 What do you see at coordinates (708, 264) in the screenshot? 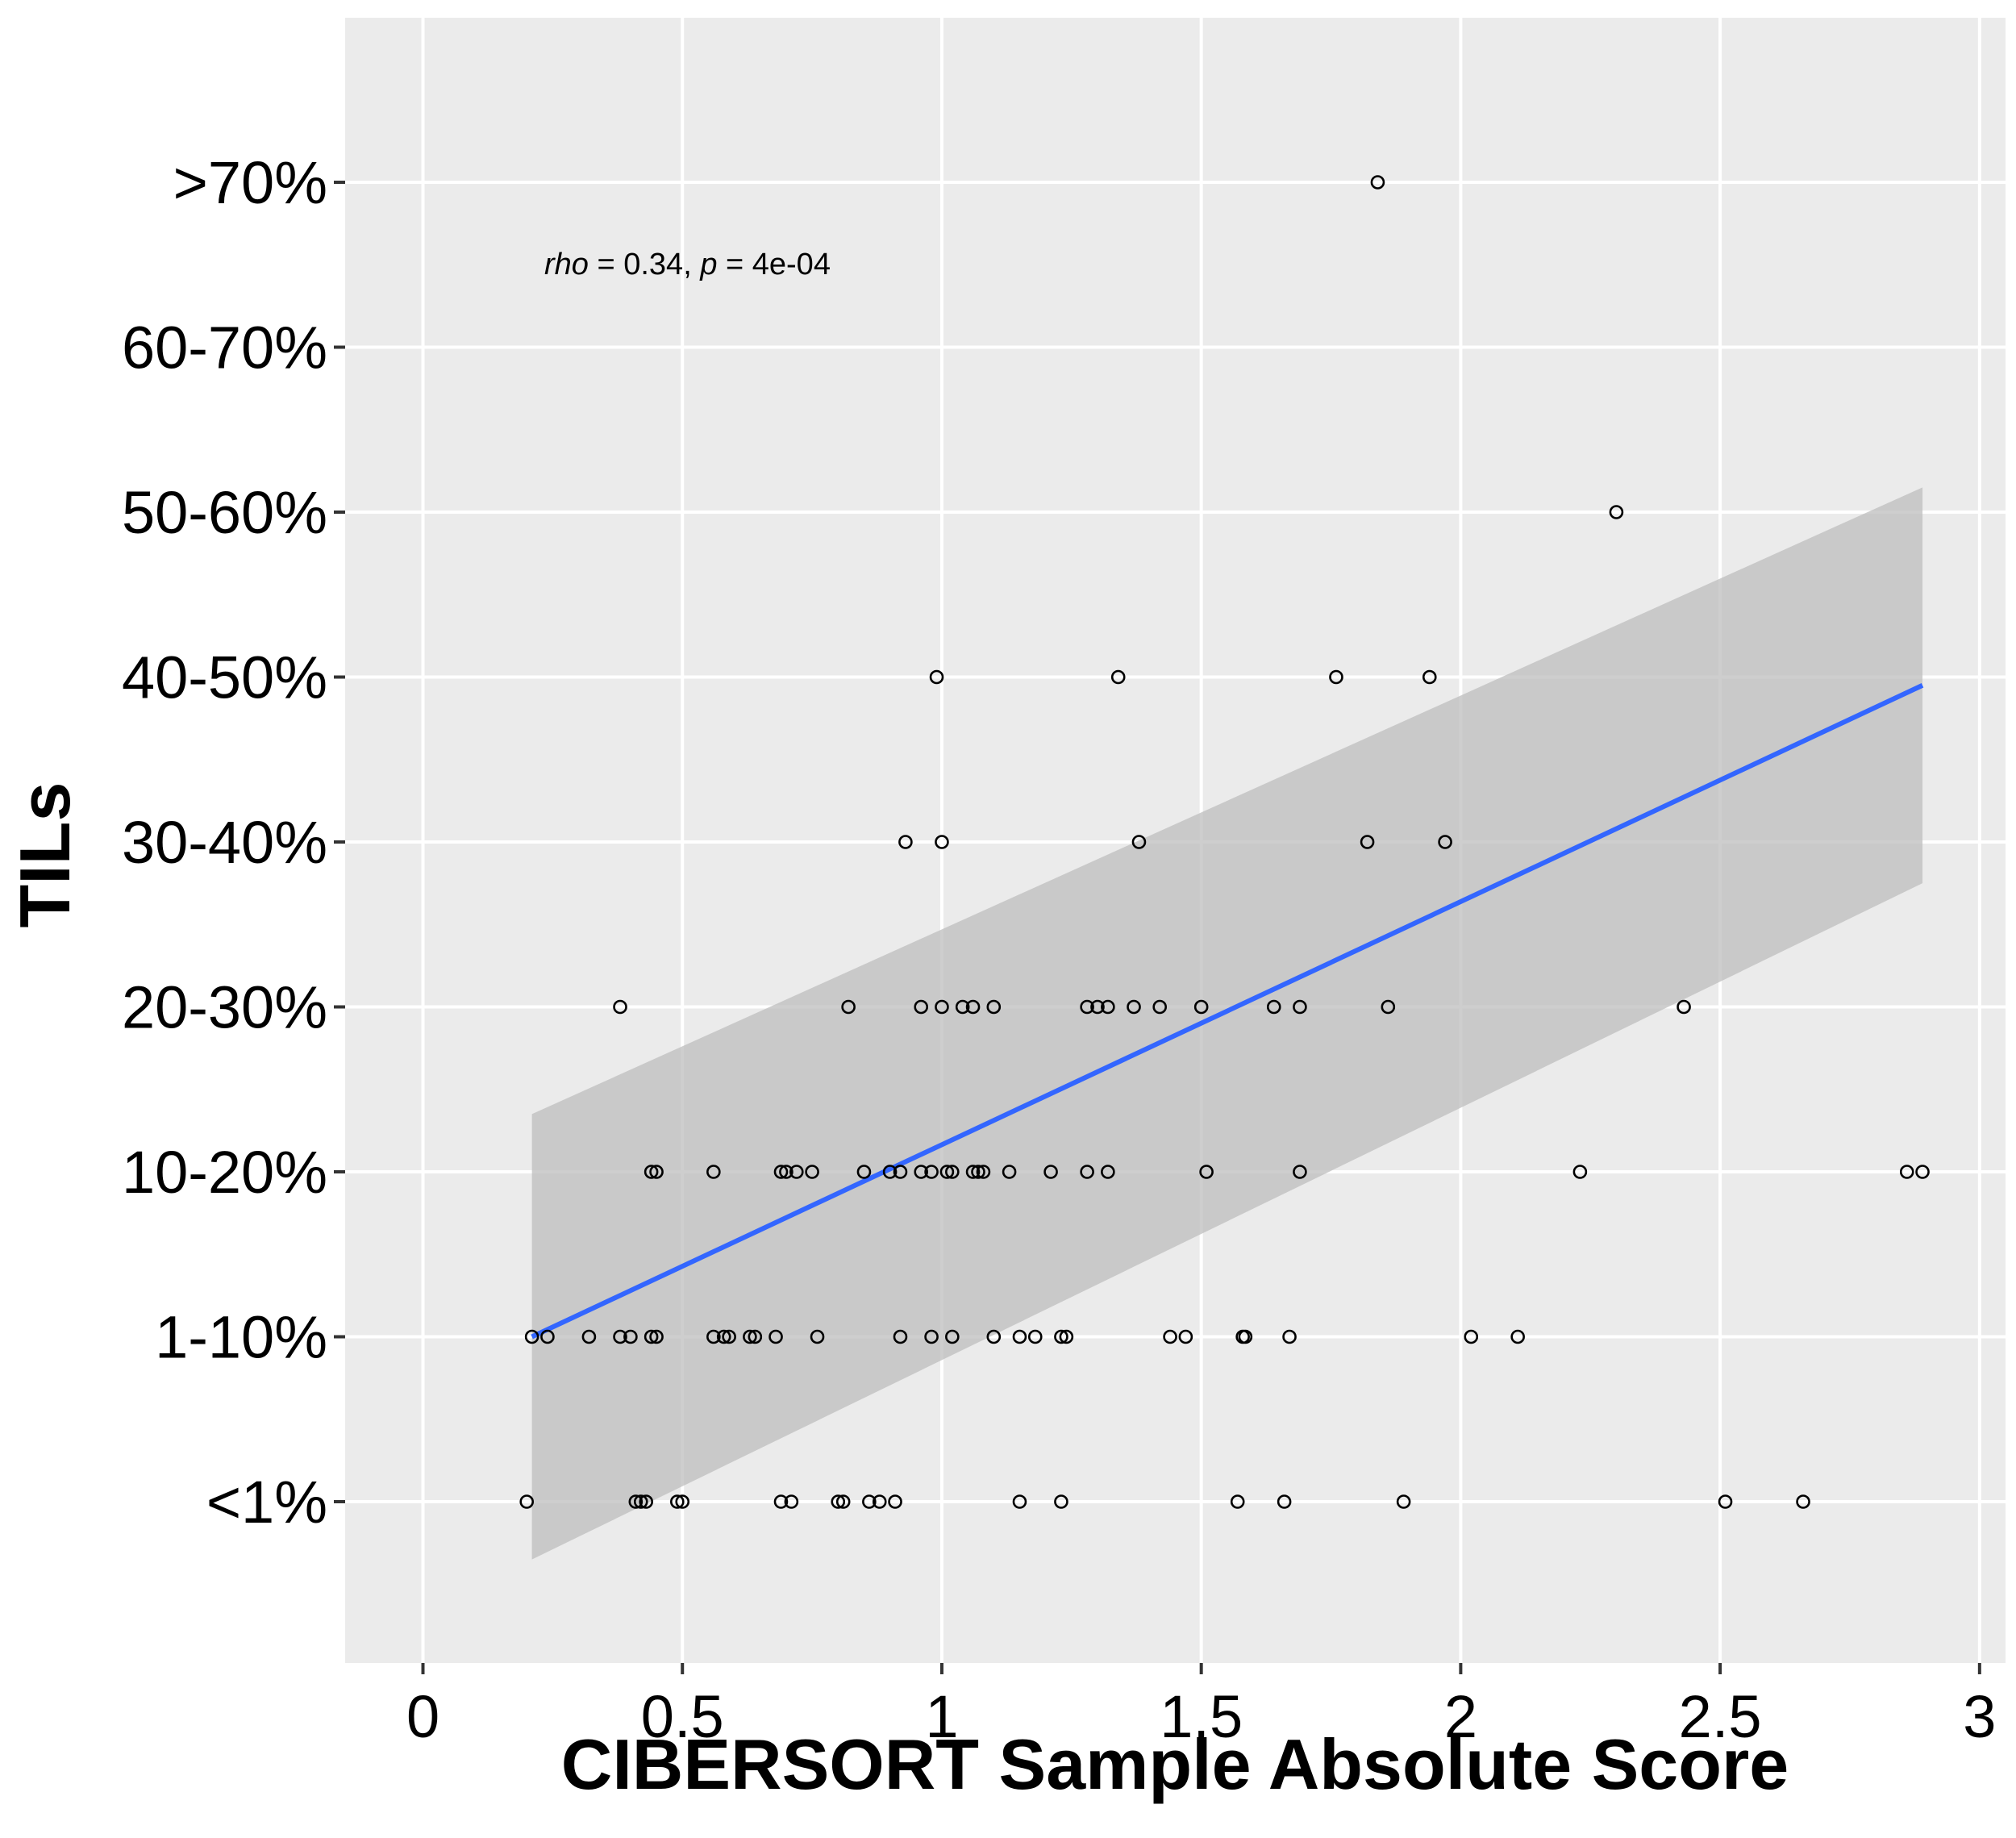
I see `p-label: p` at bounding box center [708, 264].